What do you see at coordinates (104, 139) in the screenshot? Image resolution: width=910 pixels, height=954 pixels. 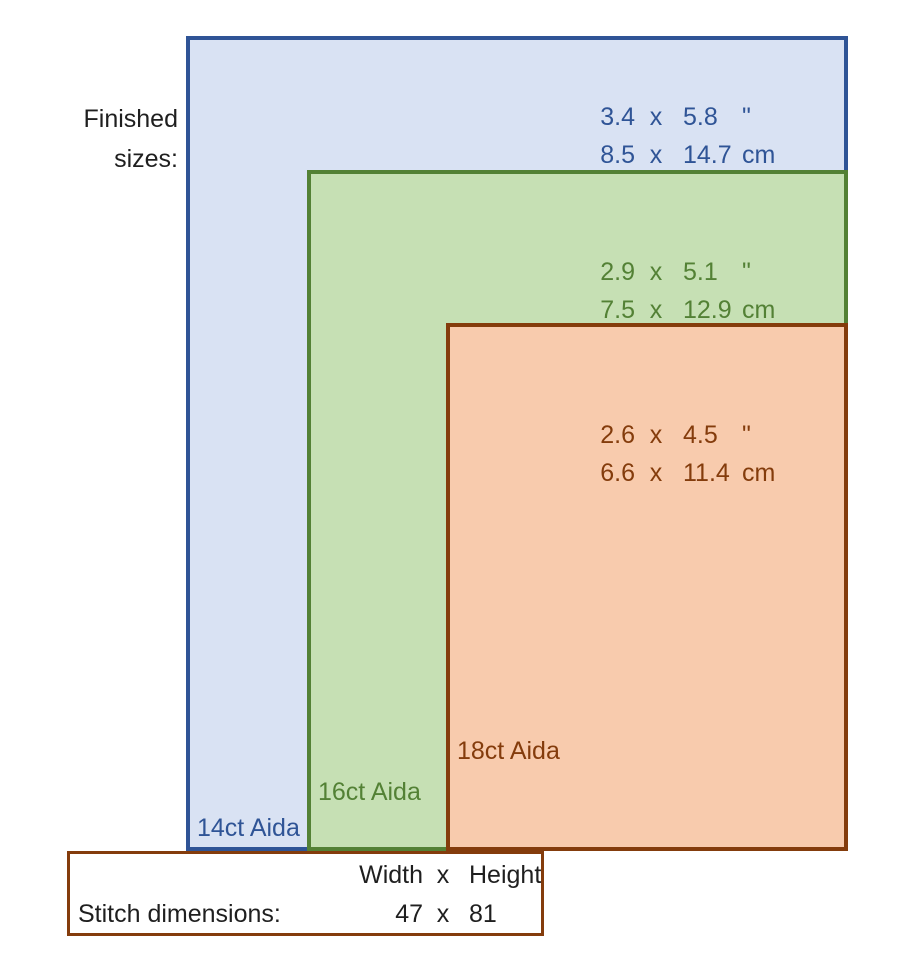 I see `finished-sizes-label: Finished sizes:` at bounding box center [104, 139].